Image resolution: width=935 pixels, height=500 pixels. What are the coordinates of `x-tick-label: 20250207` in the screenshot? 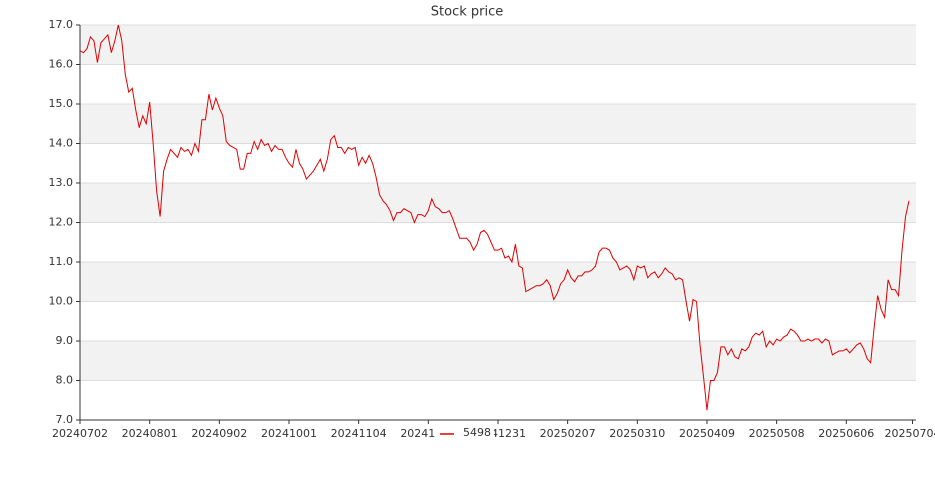 It's located at (568, 433).